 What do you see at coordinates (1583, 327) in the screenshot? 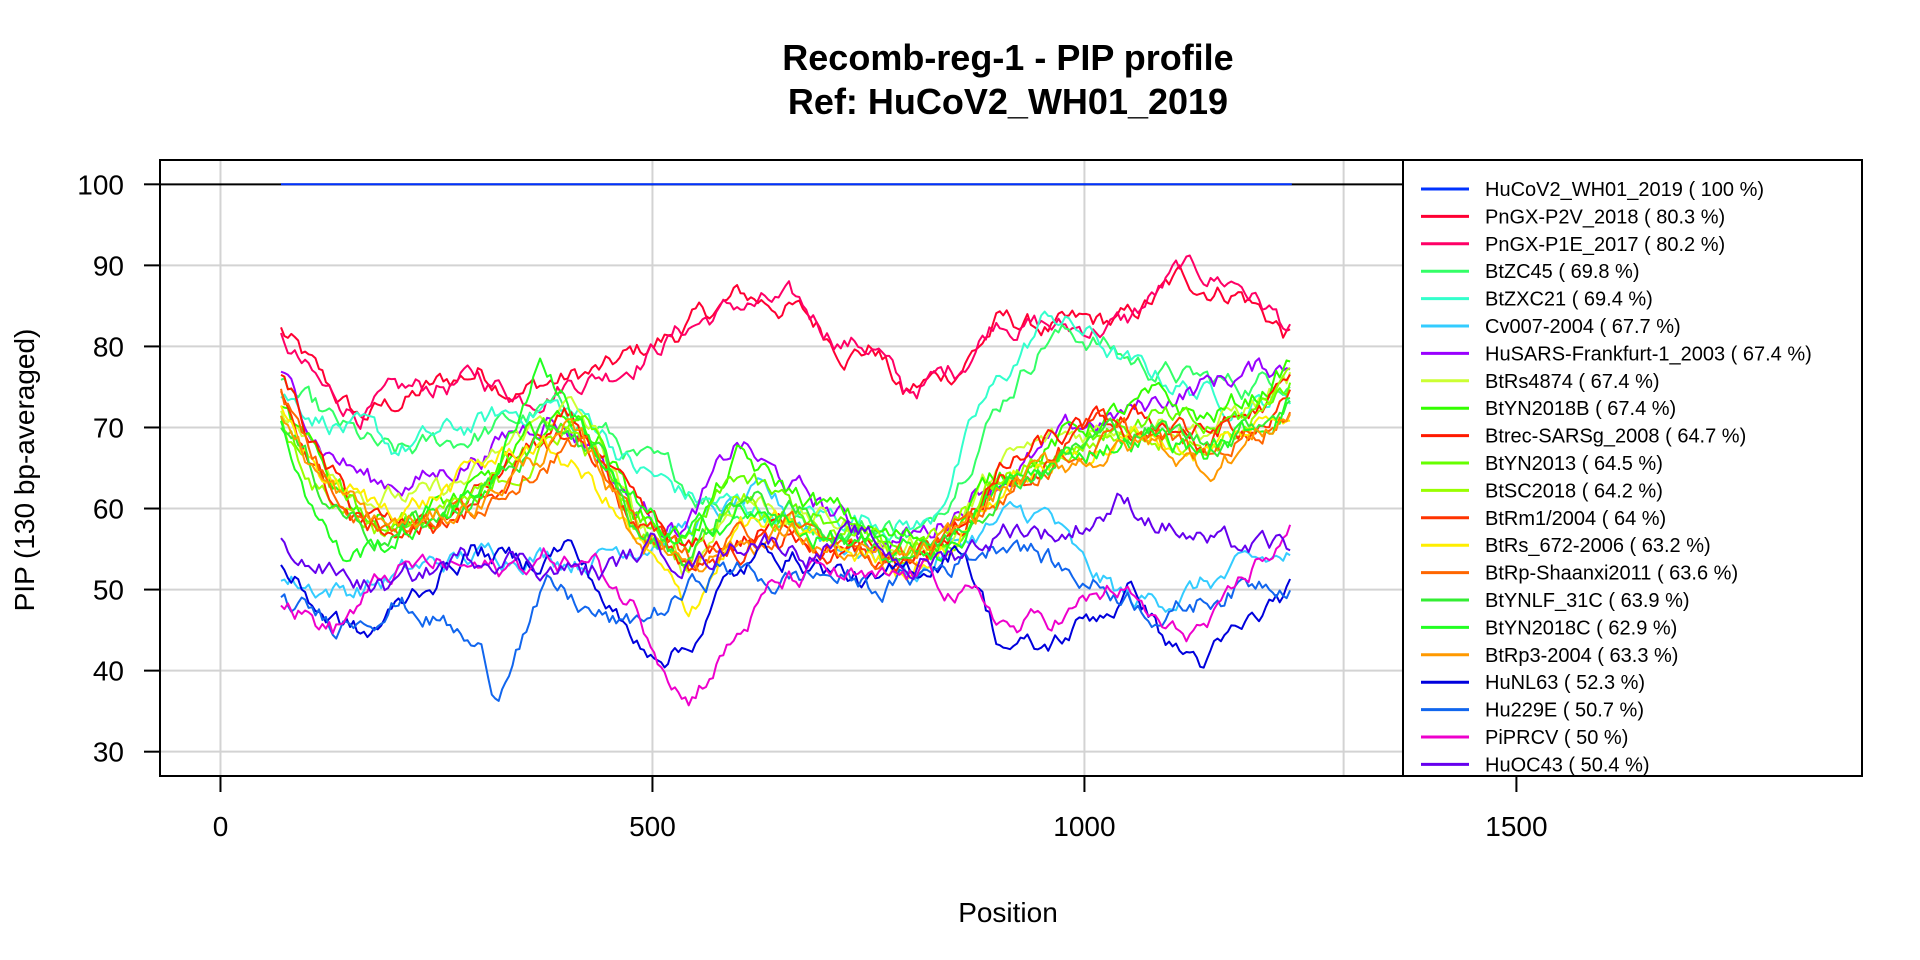
I see `legend-label: Cv007-2004 ( 67.7 %)` at bounding box center [1583, 327].